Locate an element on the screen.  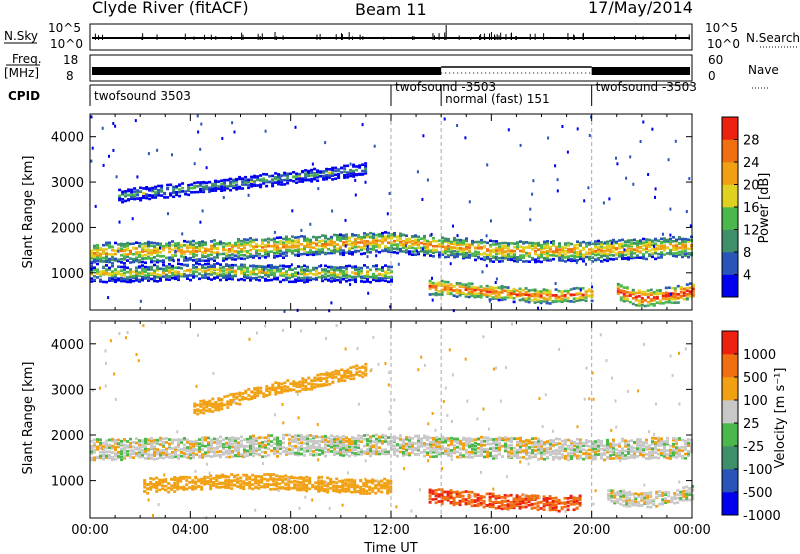
power-colorbar-tick-label: 12 is located at coordinates (751, 231).